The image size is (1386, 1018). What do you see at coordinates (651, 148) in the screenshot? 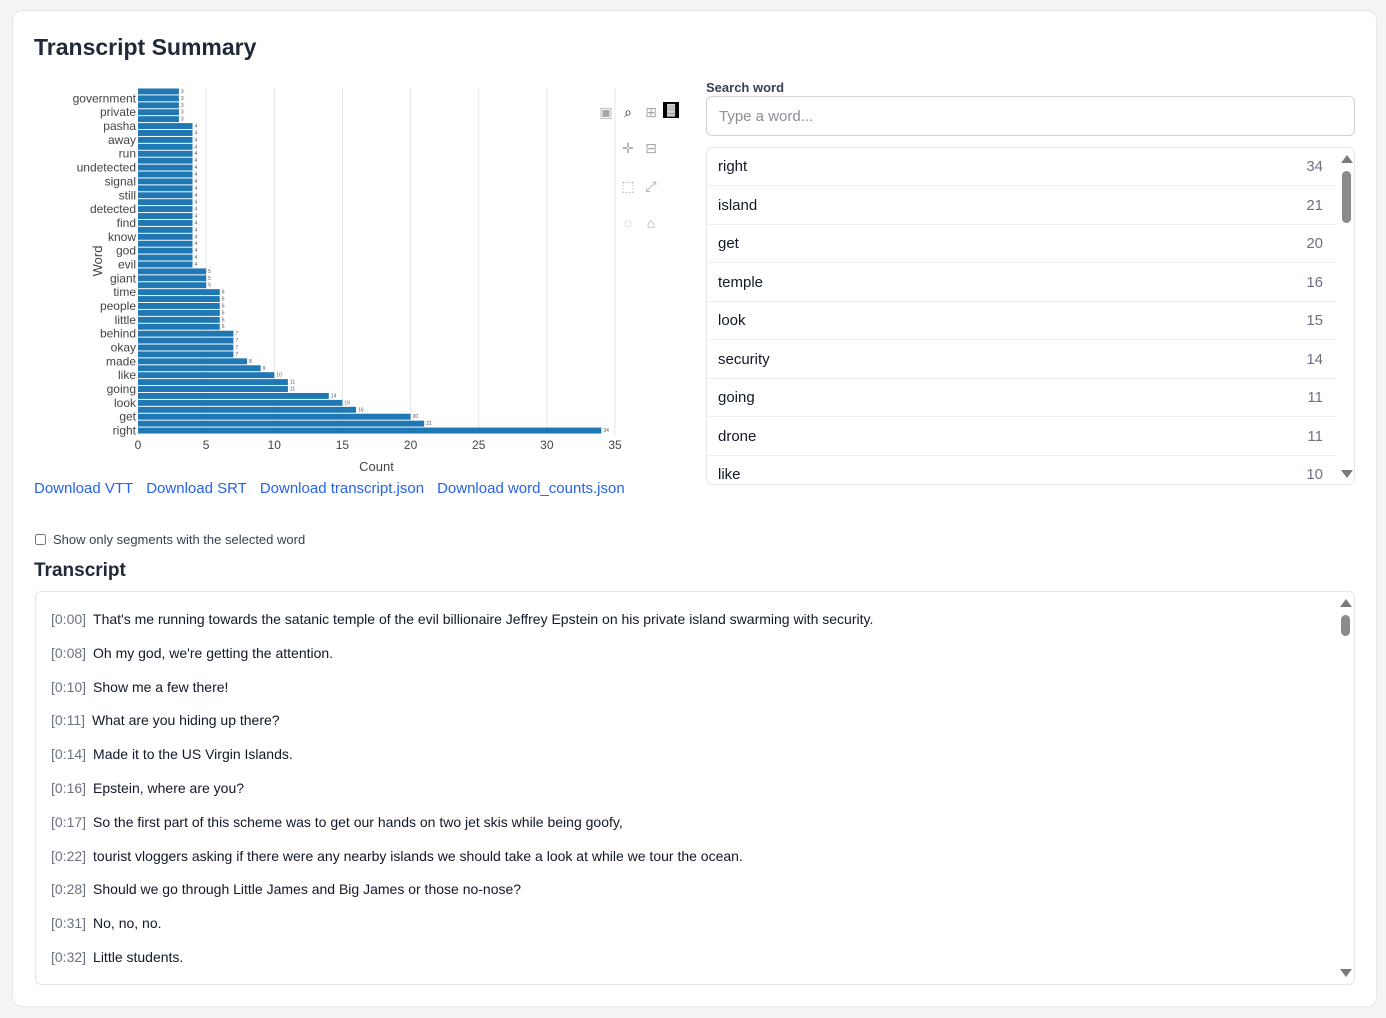
I see `zoom-out-icon: ⊟` at bounding box center [651, 148].